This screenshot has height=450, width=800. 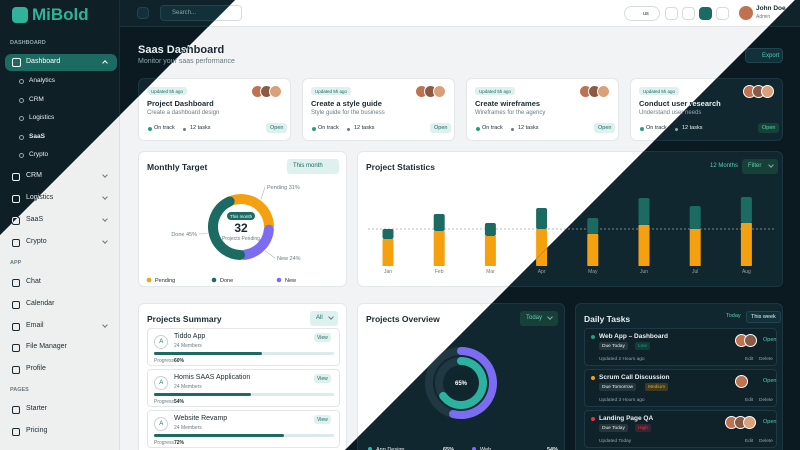 What do you see at coordinates (644, 272) in the screenshot?
I see `x-tick-label: Jun` at bounding box center [644, 272].